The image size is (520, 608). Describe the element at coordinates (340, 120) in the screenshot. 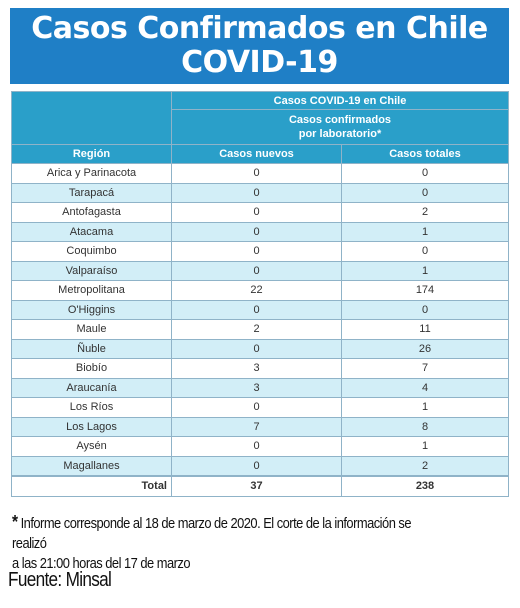

I see `sub-header-line1: Casos confirmados` at that location.